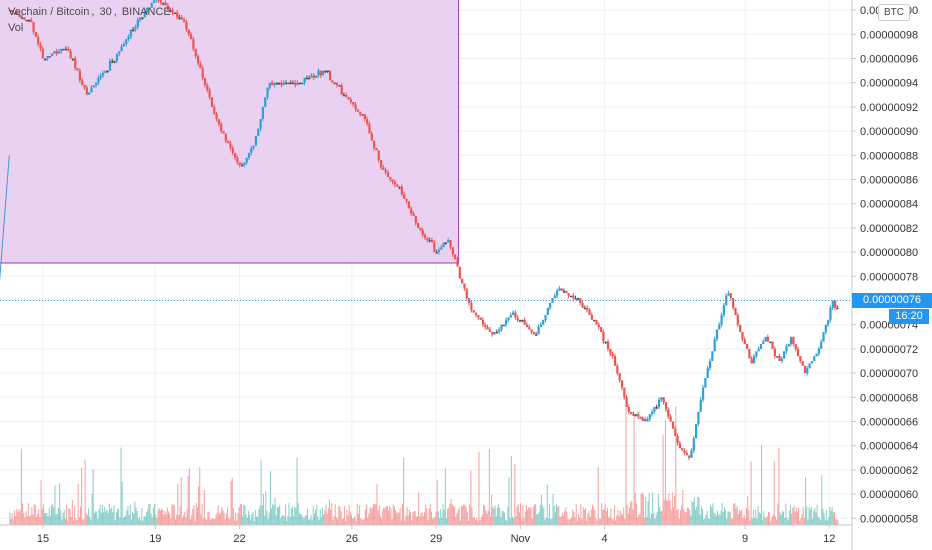 The image size is (932, 550). Describe the element at coordinates (43, 539) in the screenshot. I see `time-tick-label: 15` at that location.